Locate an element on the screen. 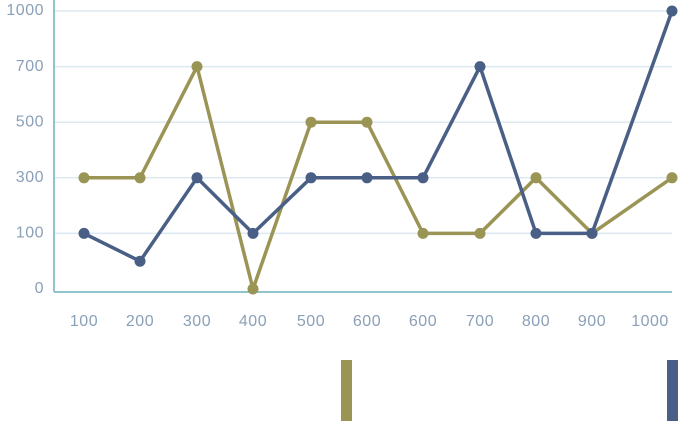 The image size is (679, 421). y-tick-label: 100 is located at coordinates (30, 233).